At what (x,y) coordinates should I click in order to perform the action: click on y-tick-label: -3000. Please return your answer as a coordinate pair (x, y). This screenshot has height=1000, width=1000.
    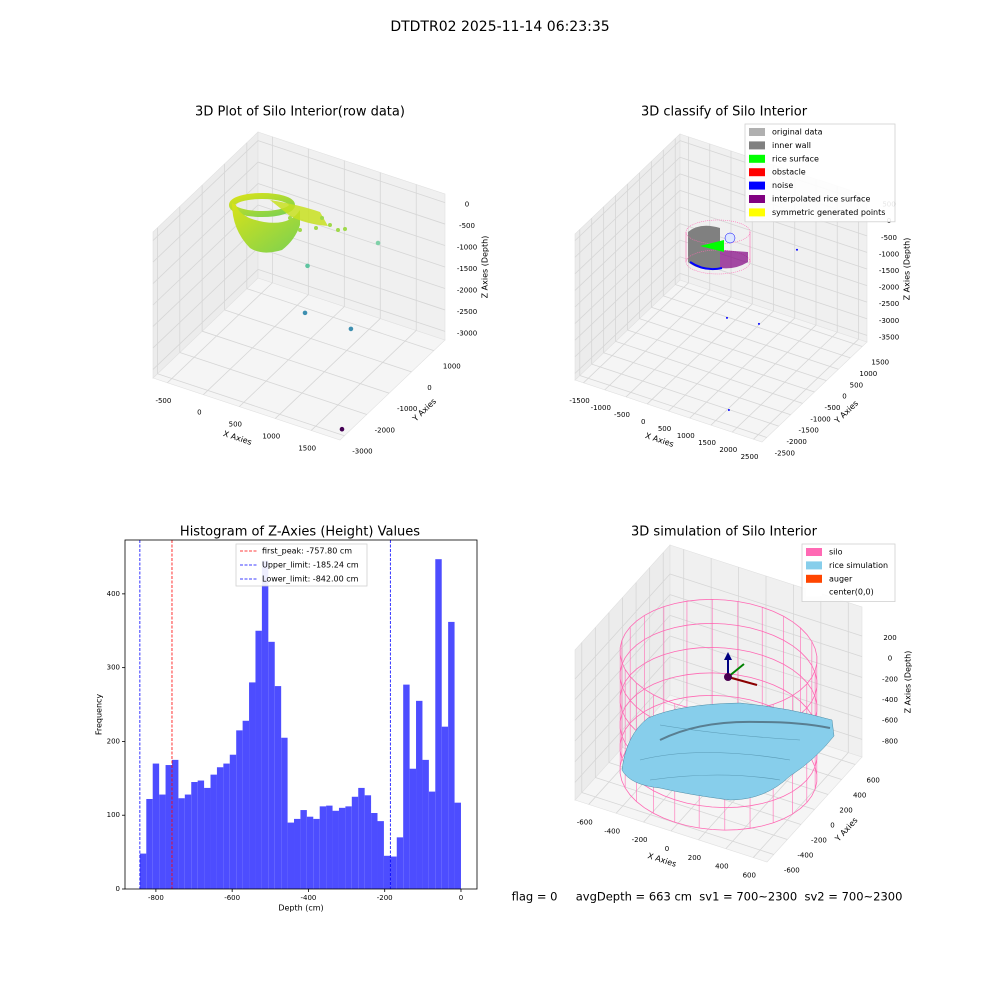
    Looking at the image, I should click on (362, 452).